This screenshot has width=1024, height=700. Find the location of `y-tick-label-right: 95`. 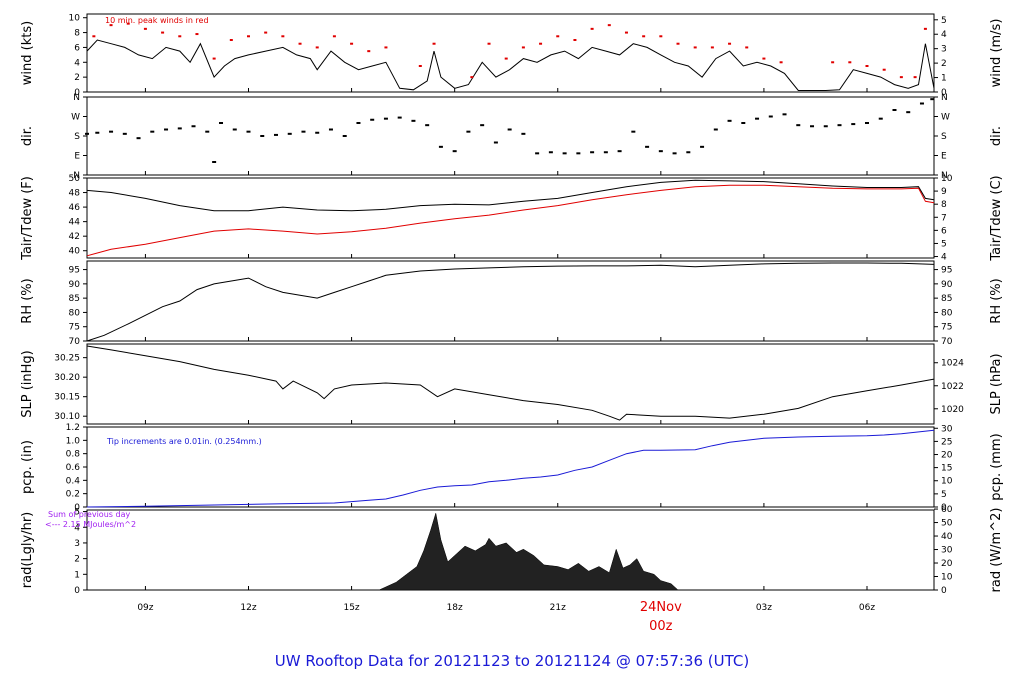

y-tick-label-right: 95 is located at coordinates (946, 271).